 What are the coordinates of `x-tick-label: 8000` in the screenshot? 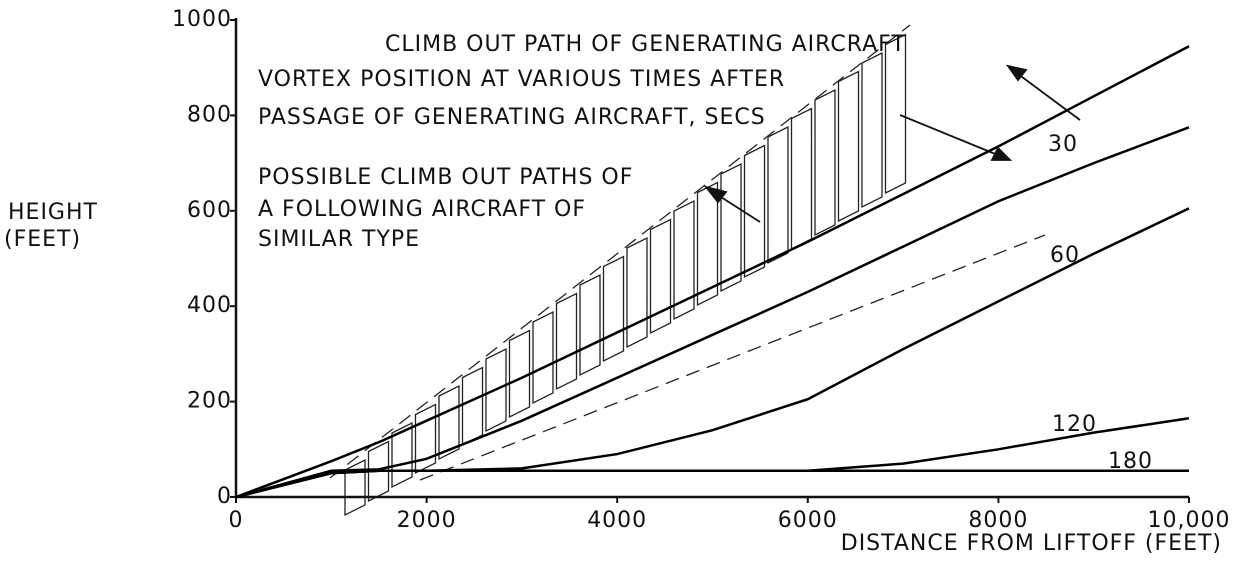 It's located at (998, 520).